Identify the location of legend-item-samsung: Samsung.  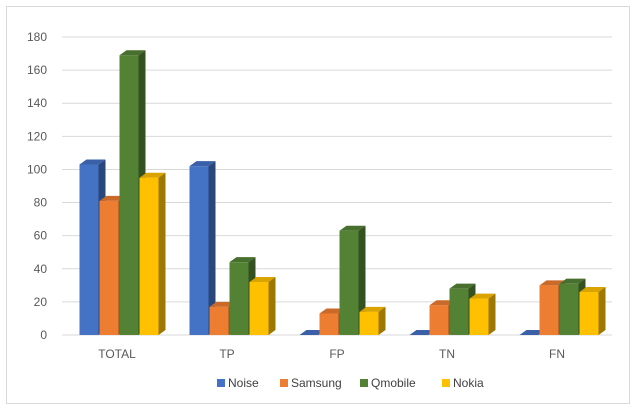
(311, 383).